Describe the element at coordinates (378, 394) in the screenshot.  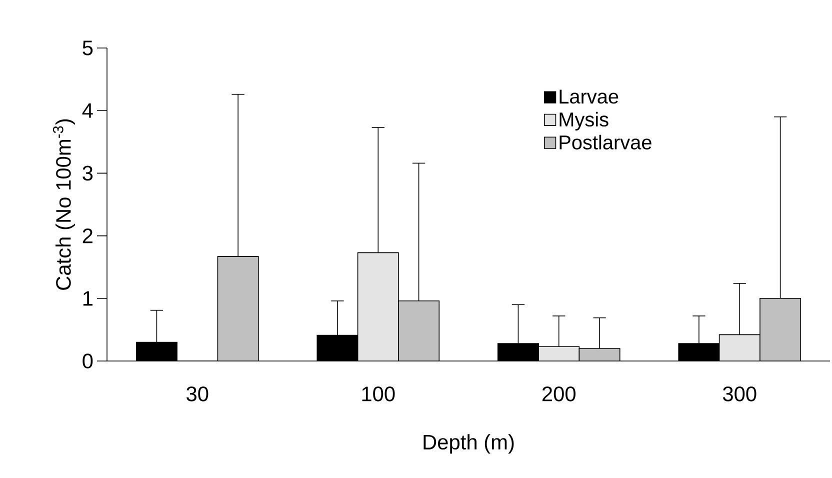
I see `x-tick-label: 100` at that location.